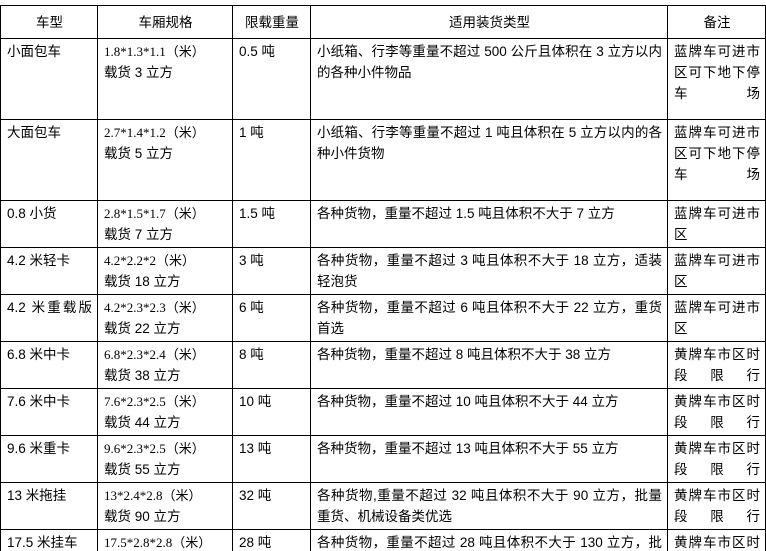 The image size is (766, 551). I want to click on size-line-1: 7.6*2.3*2.5（米）, so click(154, 401).